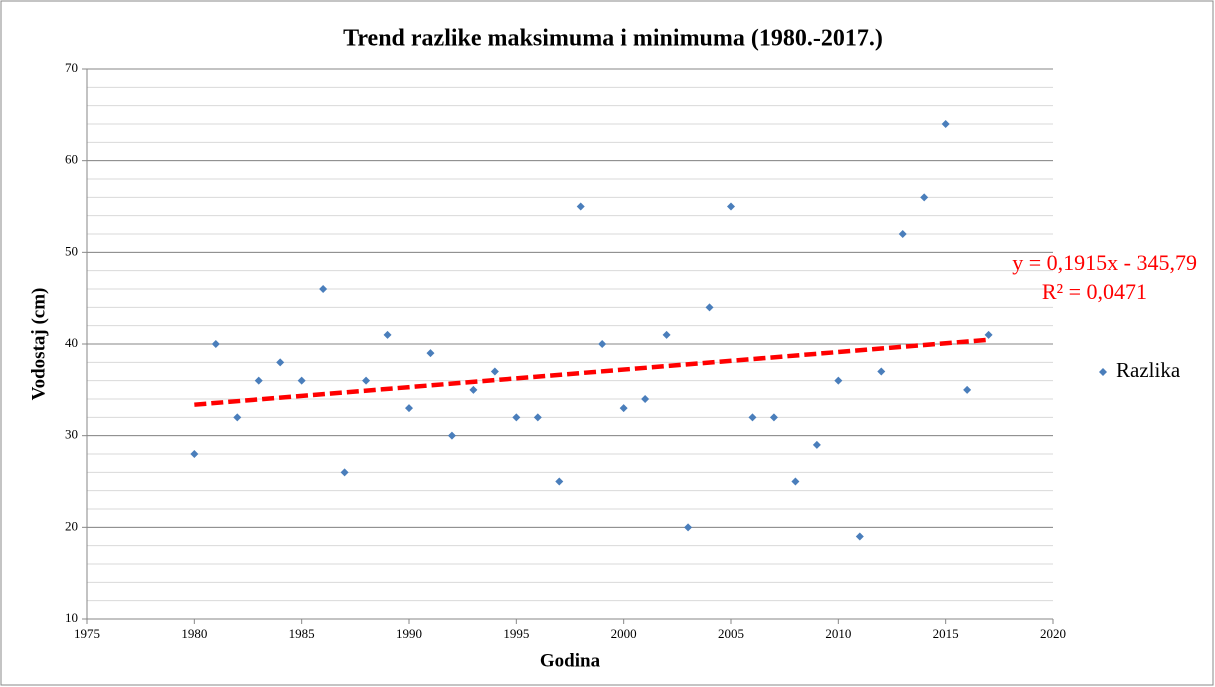 Image resolution: width=1215 pixels, height=687 pixels. Describe the element at coordinates (570, 660) in the screenshot. I see `x-axis-label: Godina` at that location.